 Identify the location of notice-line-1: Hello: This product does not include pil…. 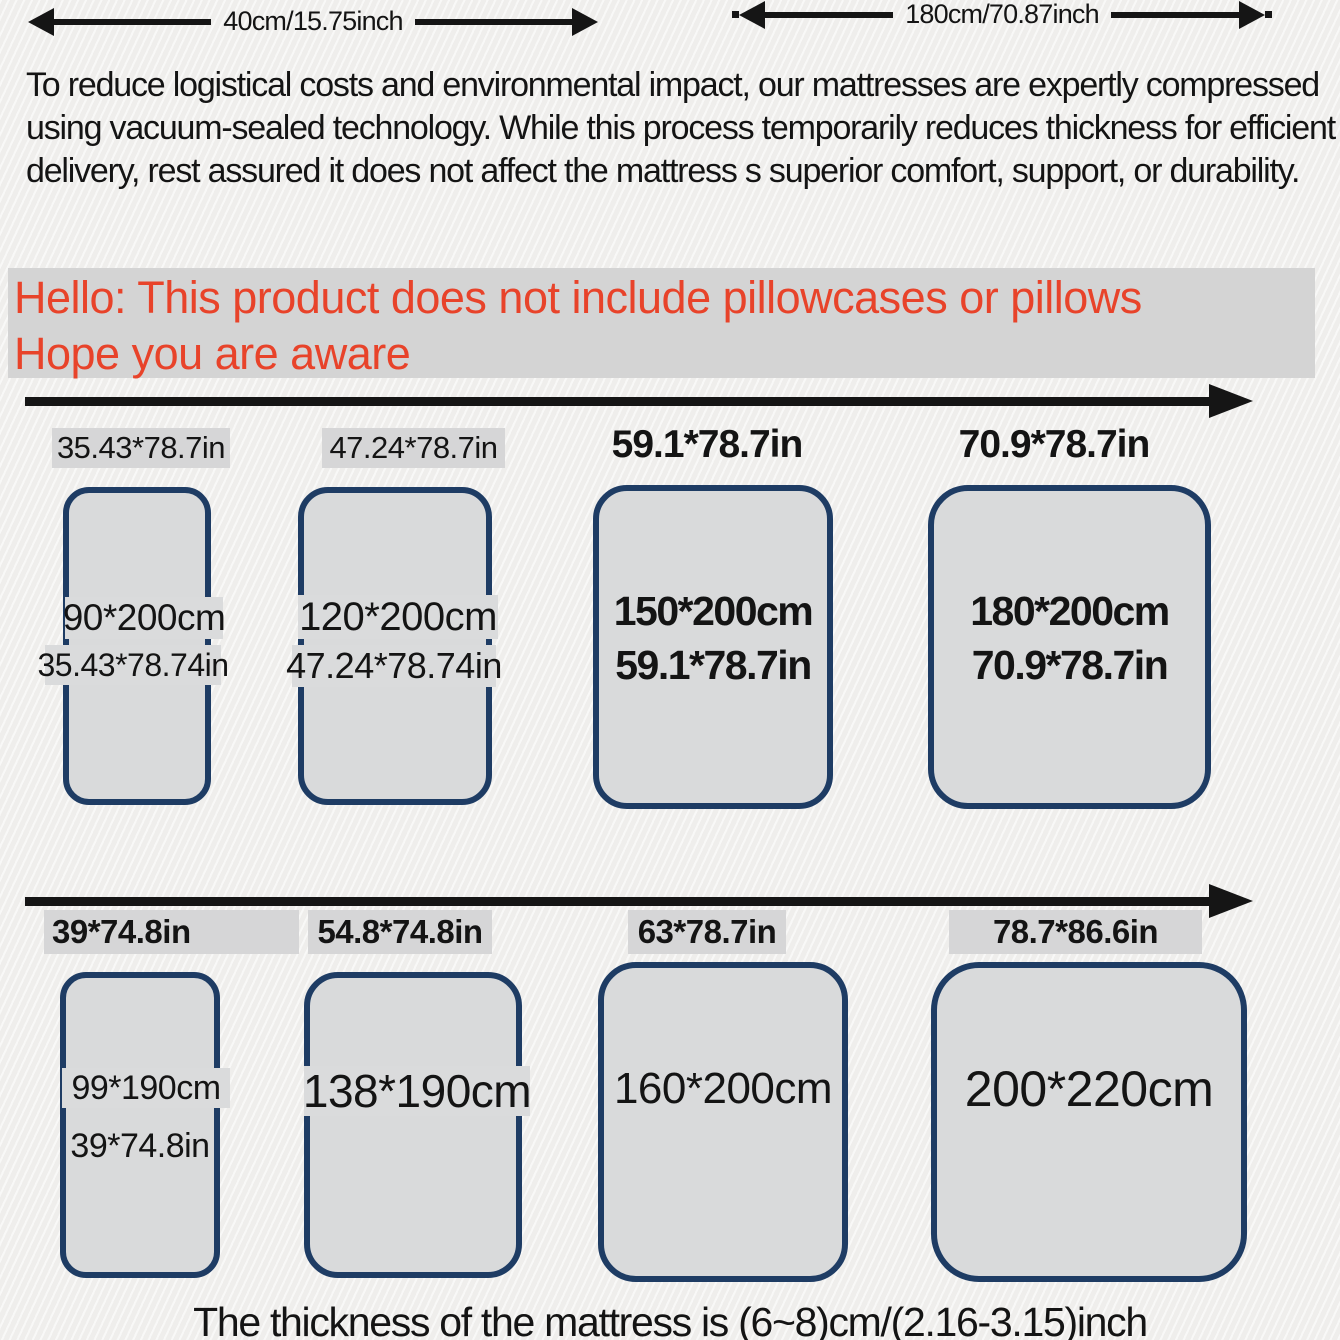
(578, 297).